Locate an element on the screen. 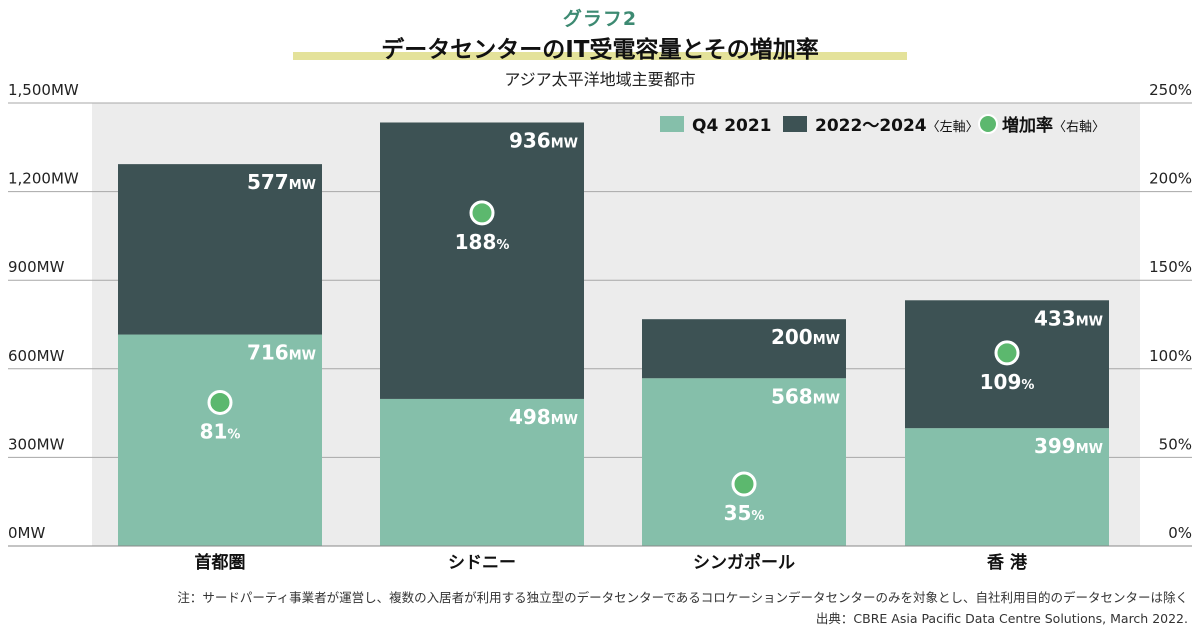 This screenshot has height=630, width=1200. legend-label-growth-rate: 増加率〈右軸〉 is located at coordinates (1053, 125).